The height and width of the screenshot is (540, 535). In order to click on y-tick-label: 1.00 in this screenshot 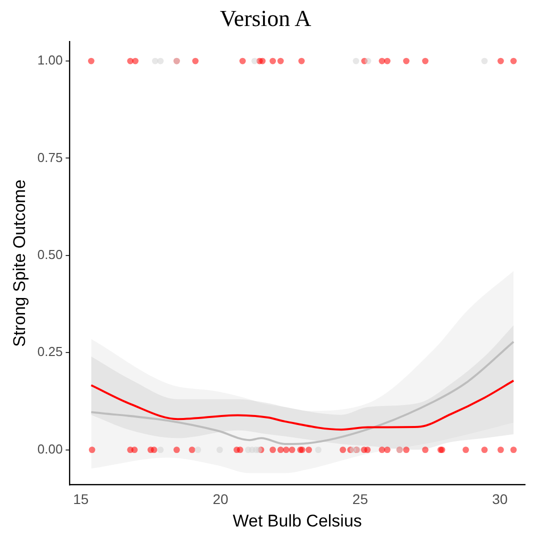, I will do `click(50, 60)`.